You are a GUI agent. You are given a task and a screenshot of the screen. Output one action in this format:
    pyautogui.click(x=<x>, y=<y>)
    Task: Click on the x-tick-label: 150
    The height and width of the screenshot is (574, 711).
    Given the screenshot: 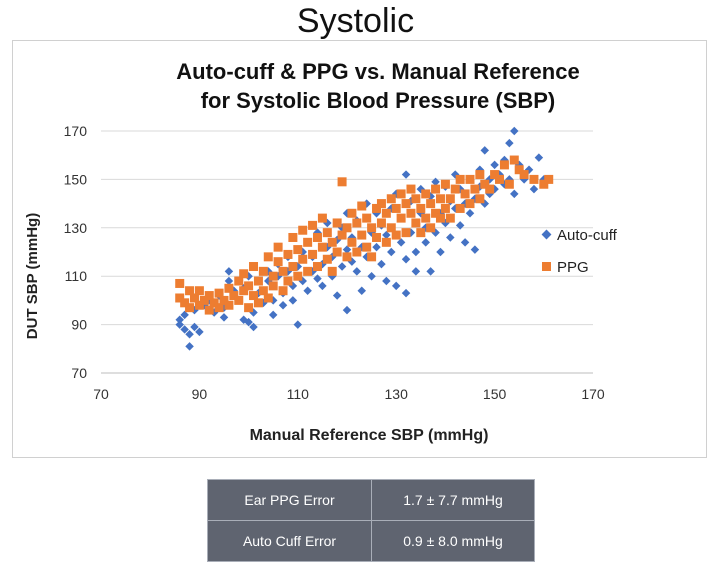 What is the action you would take?
    pyautogui.click(x=495, y=394)
    